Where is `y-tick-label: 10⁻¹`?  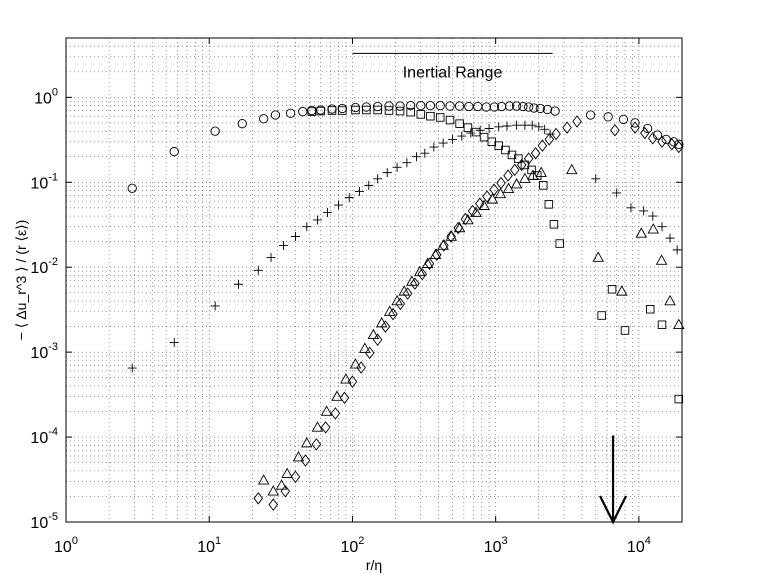 y-tick-label: 10⁻¹ is located at coordinates (44, 181).